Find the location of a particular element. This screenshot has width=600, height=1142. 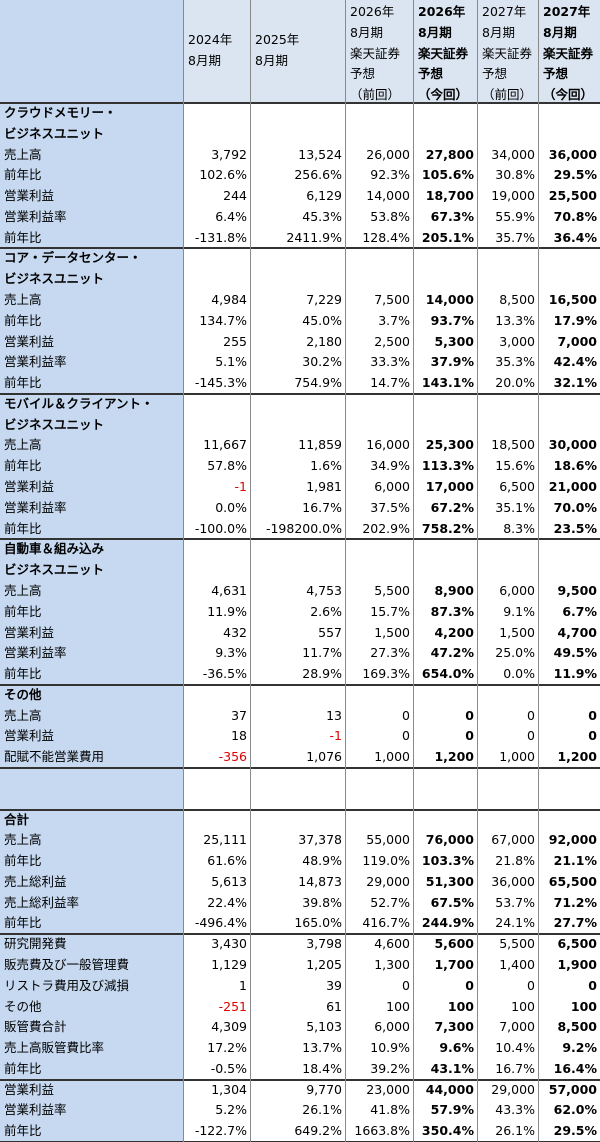

cell: 10.9% is located at coordinates (390, 1048).